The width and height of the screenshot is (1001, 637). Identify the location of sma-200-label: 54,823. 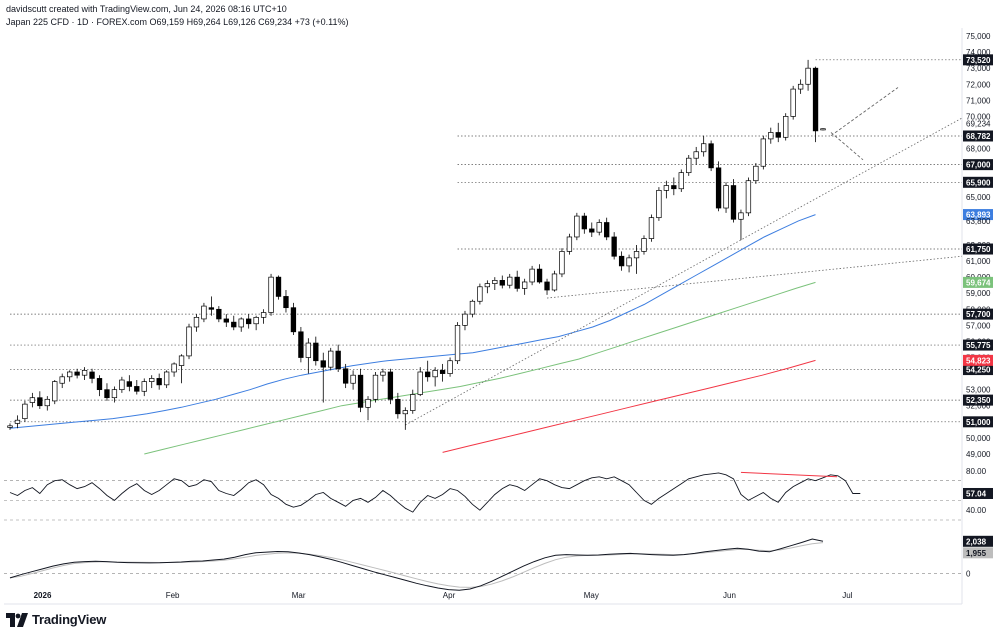
(978, 360).